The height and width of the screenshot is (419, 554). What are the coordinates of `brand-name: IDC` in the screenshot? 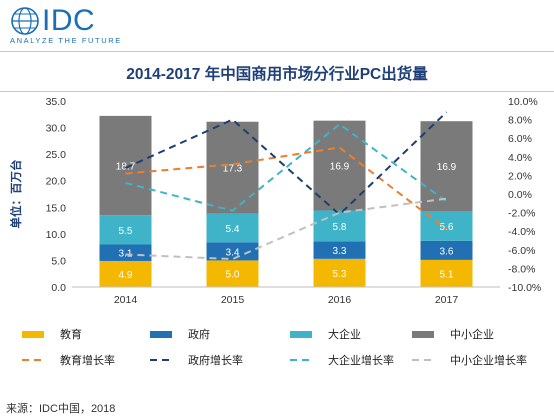 It's located at (69, 20).